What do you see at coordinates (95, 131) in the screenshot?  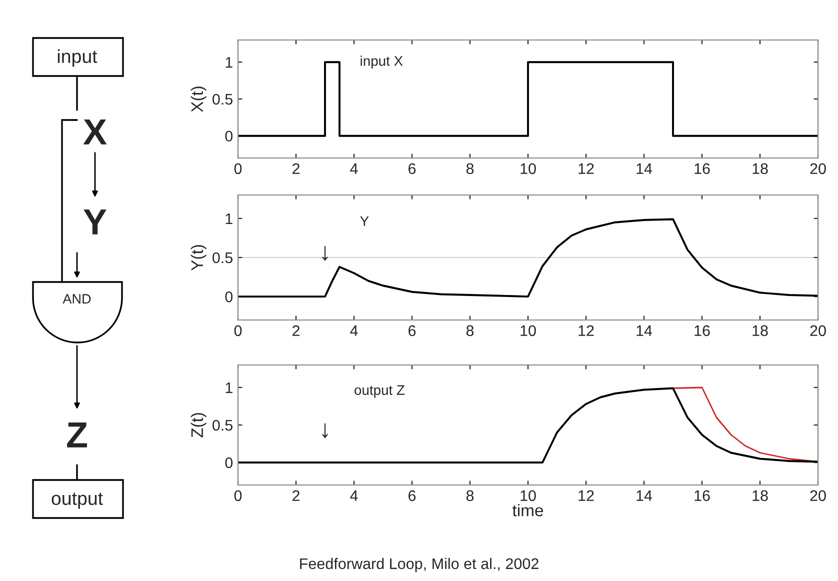 I see `text: X` at bounding box center [95, 131].